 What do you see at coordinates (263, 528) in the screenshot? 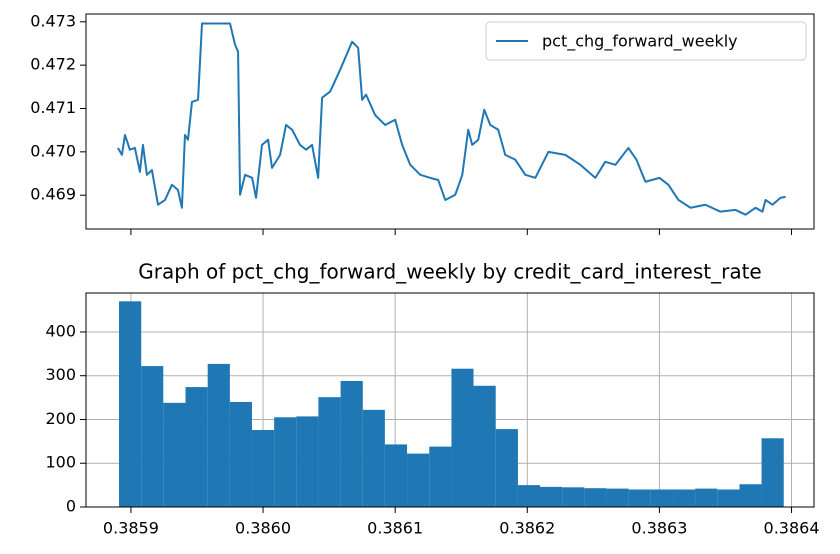
I see `x-tick-label: 0.3860` at bounding box center [263, 528].